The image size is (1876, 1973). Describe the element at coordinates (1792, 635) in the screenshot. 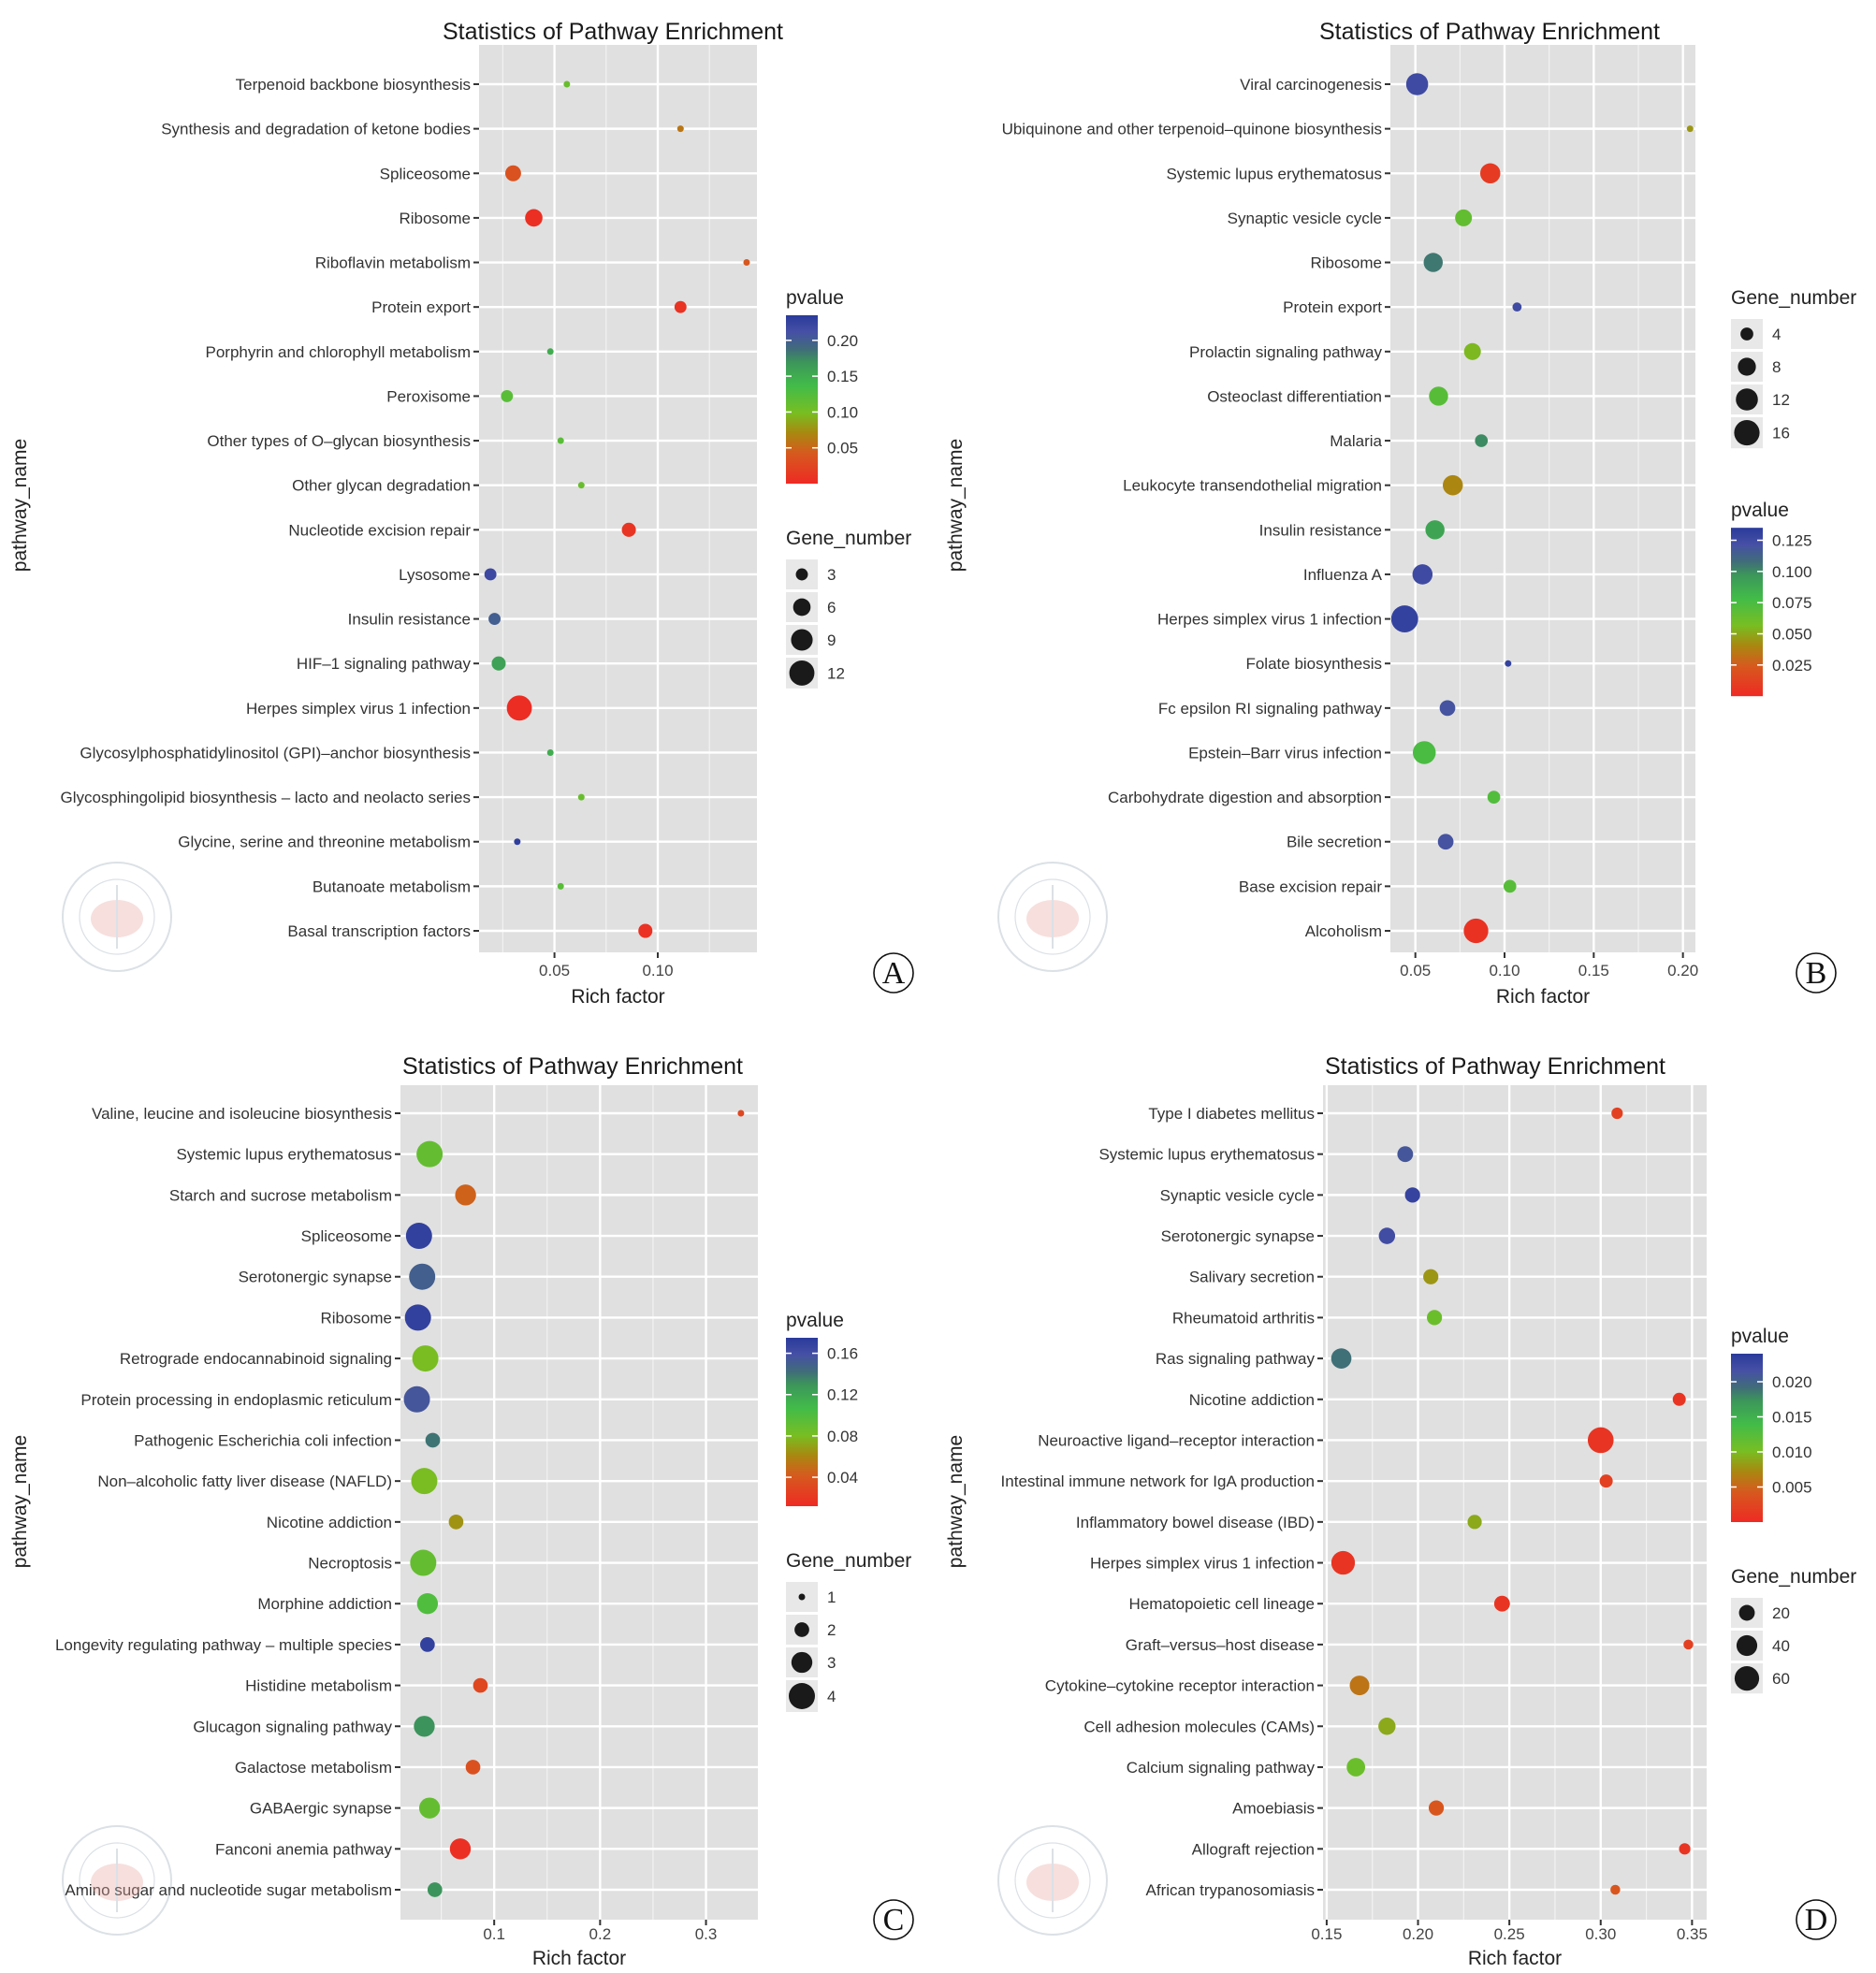

I see `colorbar-tick-label: 0.050` at that location.